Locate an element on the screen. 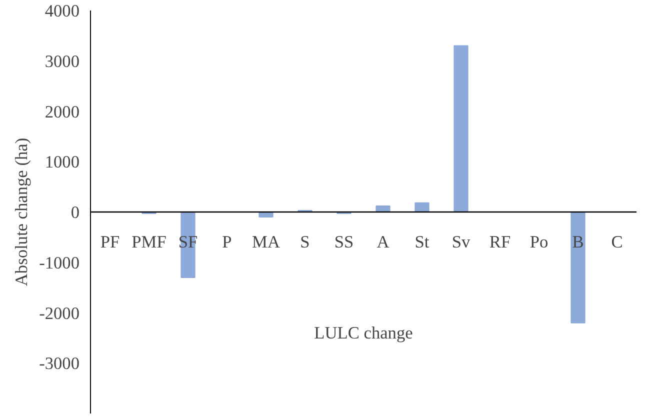  x-tick-label: A is located at coordinates (383, 242).